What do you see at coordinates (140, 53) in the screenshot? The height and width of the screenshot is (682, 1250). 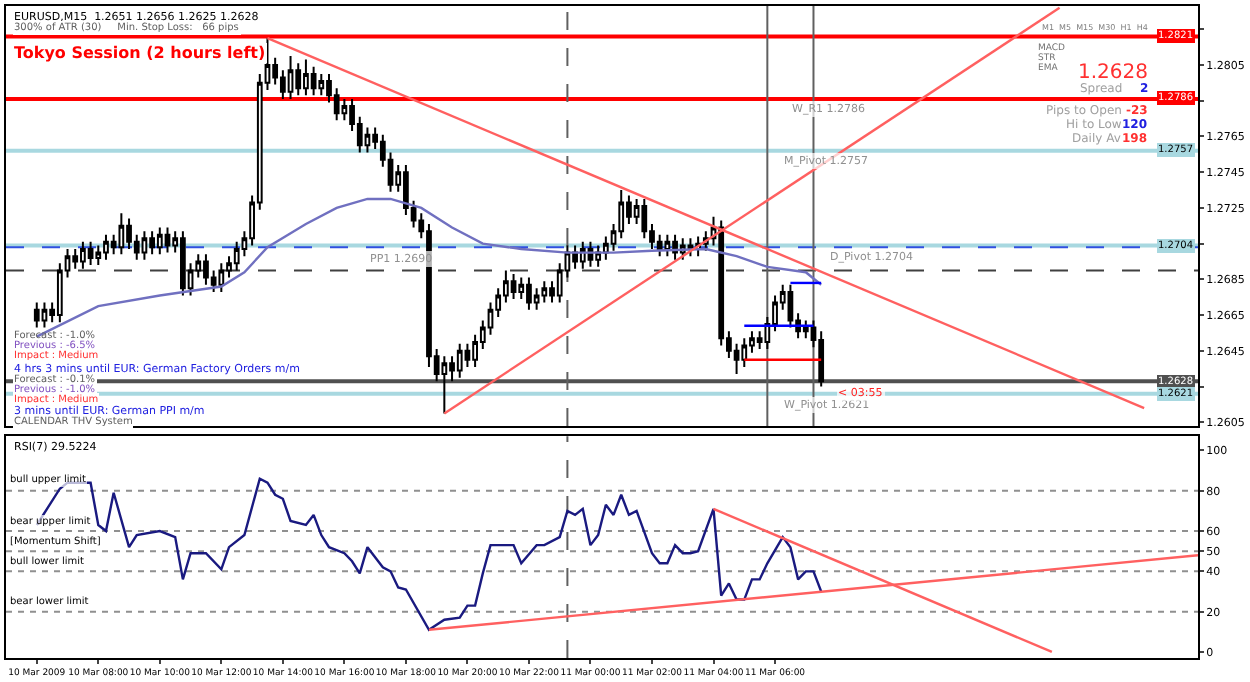 I see `annotation: Tokyo Session (2 hours left)` at bounding box center [140, 53].